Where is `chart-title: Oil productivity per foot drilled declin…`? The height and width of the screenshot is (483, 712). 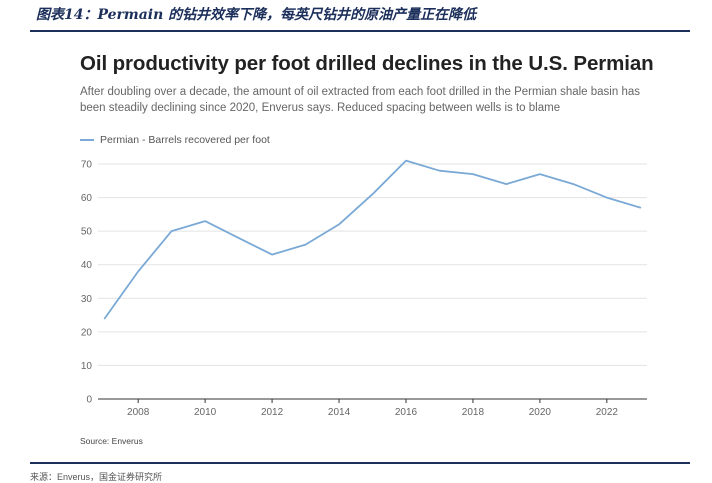 chart-title: Oil productivity per foot drilled declin… is located at coordinates (367, 63).